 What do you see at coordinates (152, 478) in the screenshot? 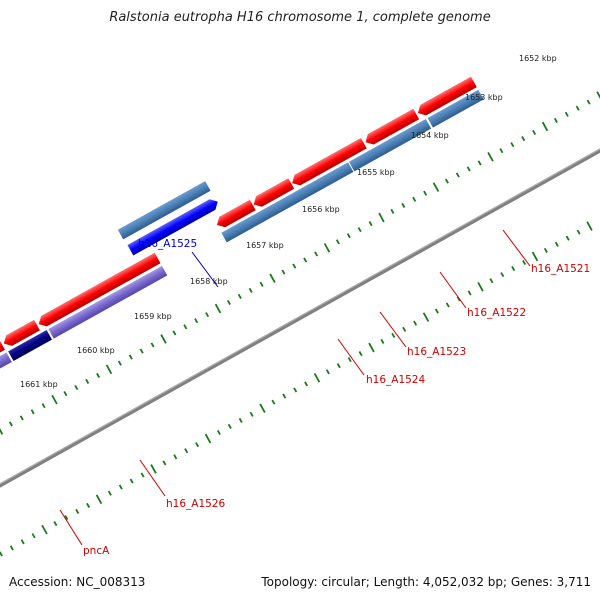
I see `leader-line-h16-a1526` at bounding box center [152, 478].